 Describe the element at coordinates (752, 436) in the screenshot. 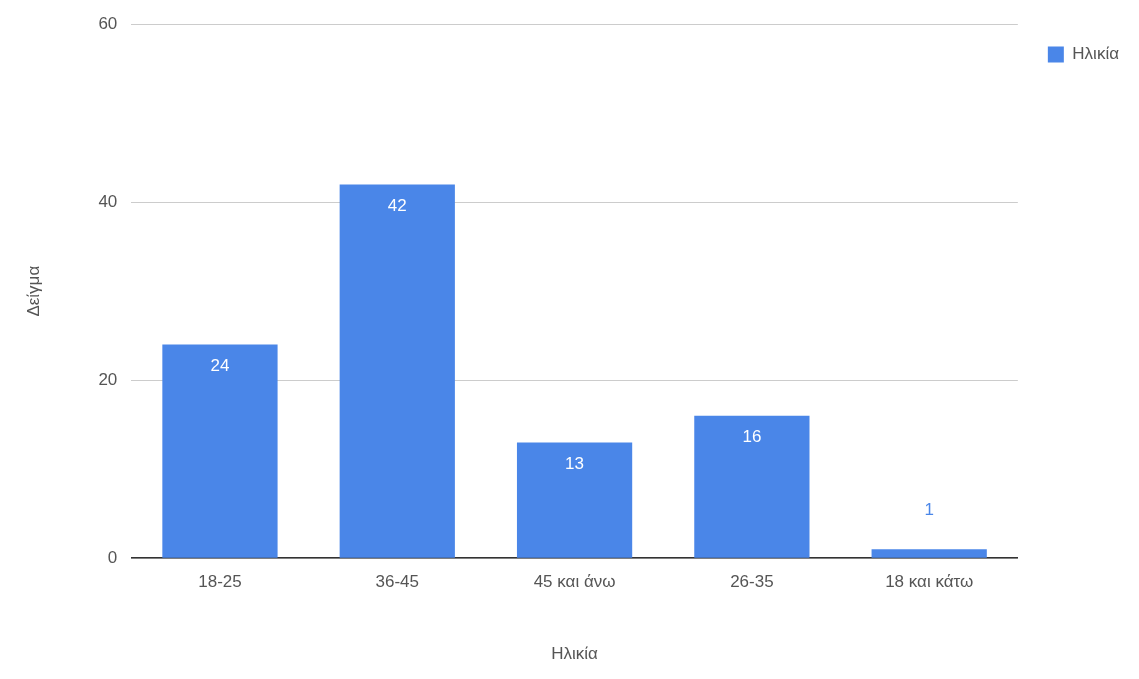

I see `data-label: 16` at that location.